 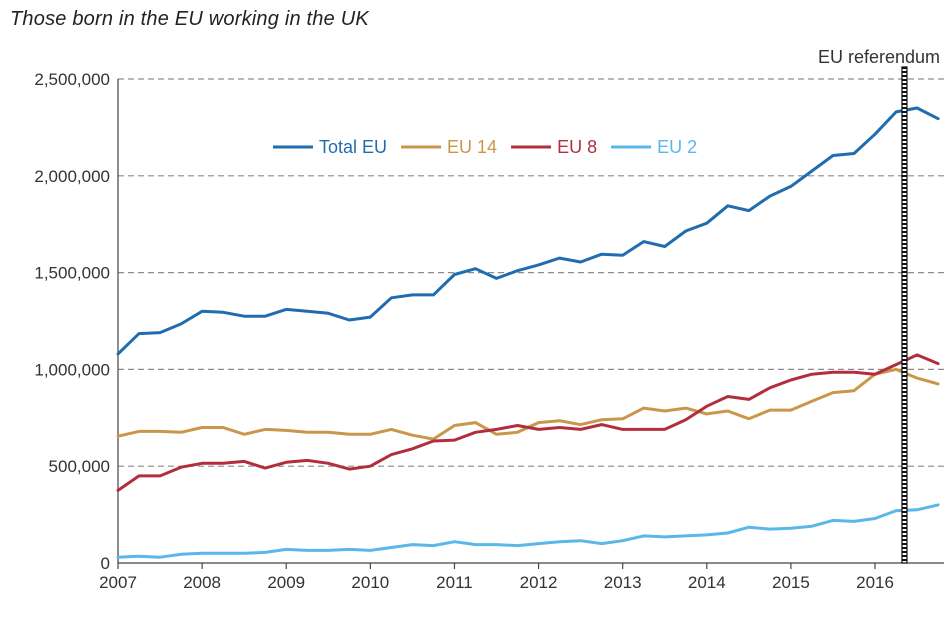 What do you see at coordinates (454, 582) in the screenshot?
I see `x-tick-label: 2011` at bounding box center [454, 582].